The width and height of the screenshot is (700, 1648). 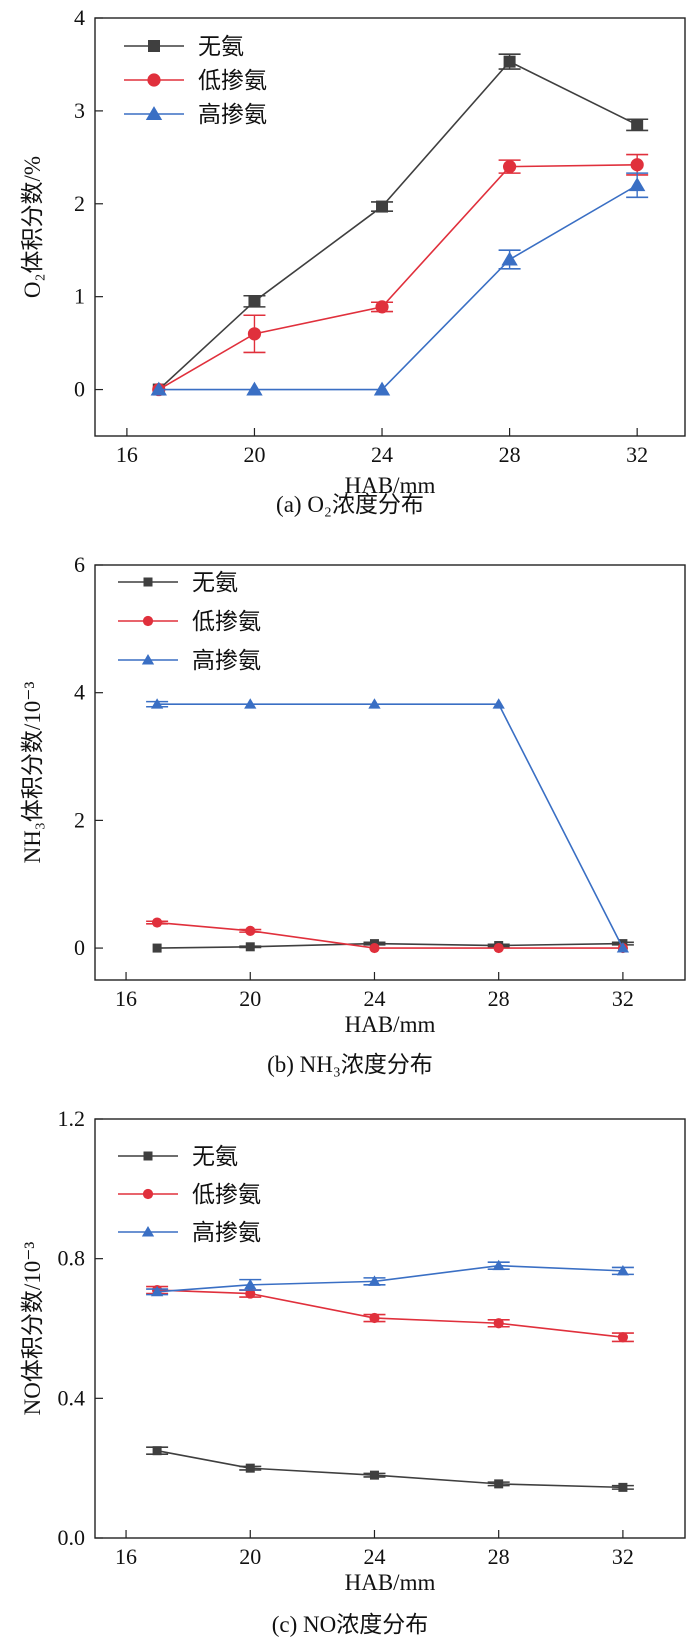 What do you see at coordinates (79, 296) in the screenshot?
I see `y-tick-label: 1` at bounding box center [79, 296].